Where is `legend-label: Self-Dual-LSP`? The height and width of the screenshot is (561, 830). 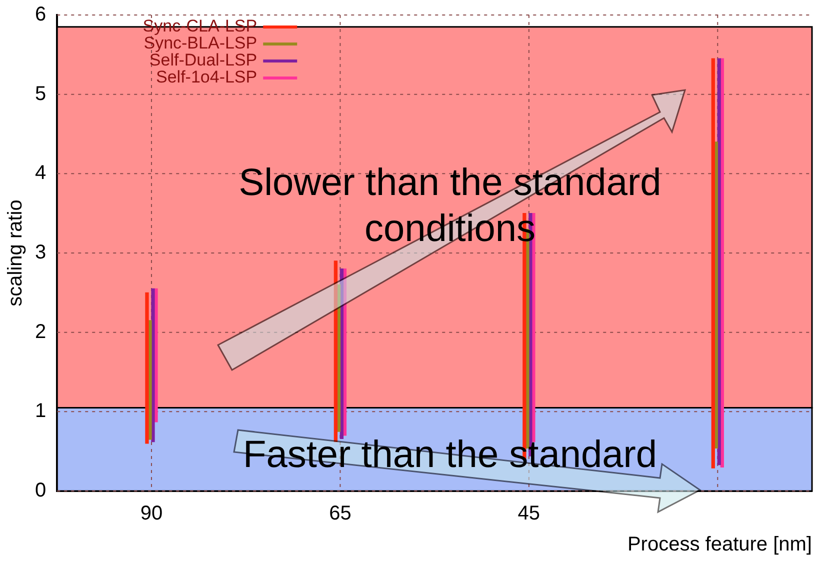
legend-label: Self-Dual-LSP is located at coordinates (203, 60).